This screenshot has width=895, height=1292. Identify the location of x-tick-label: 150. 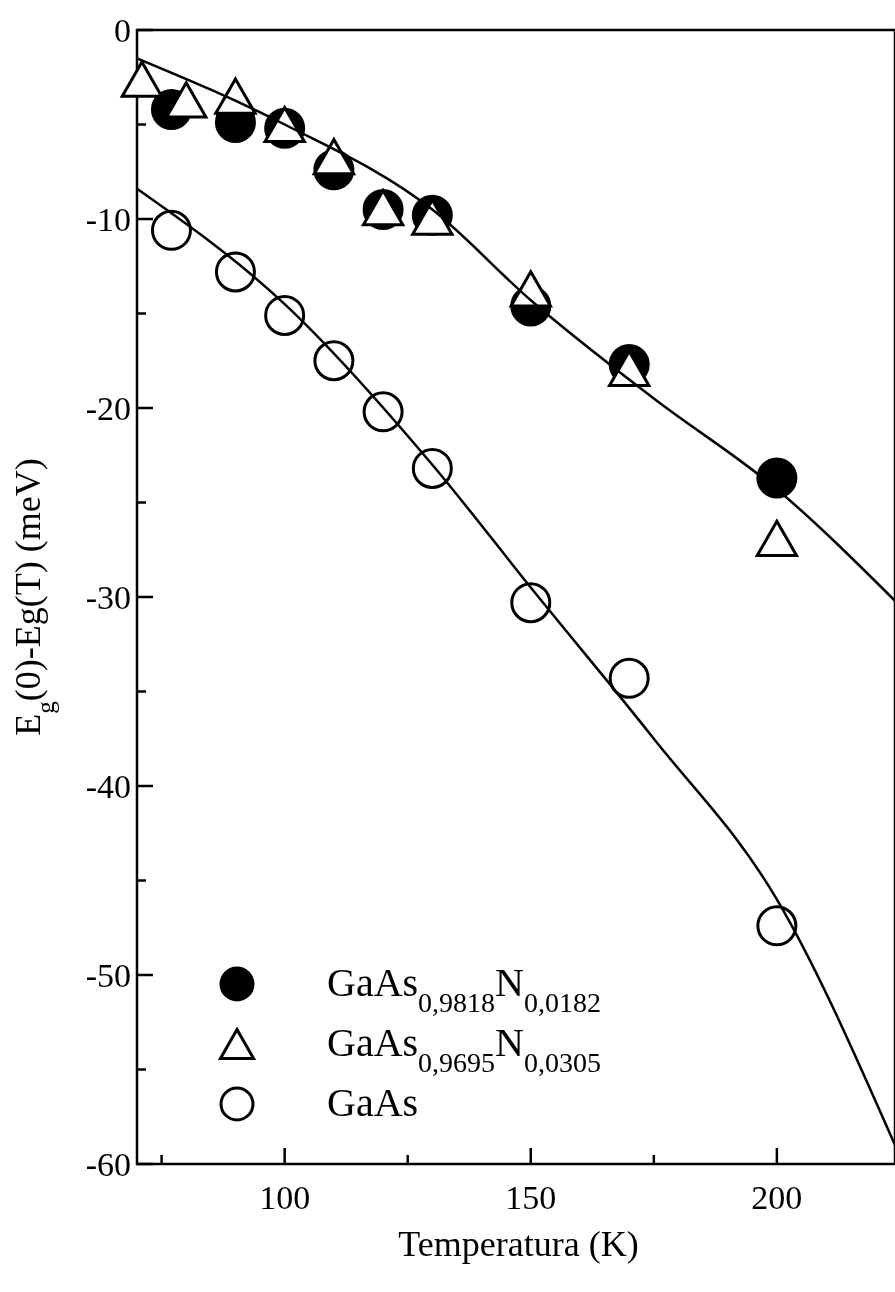
(531, 1197).